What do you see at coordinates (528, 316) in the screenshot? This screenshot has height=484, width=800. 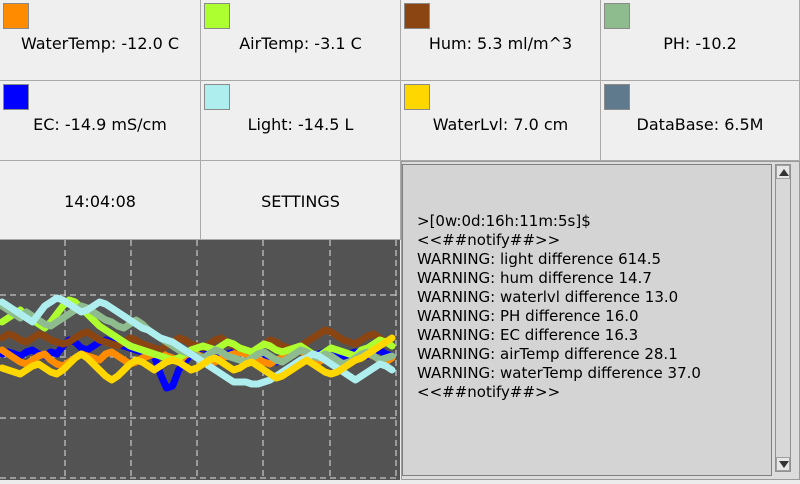 I see `console-line: WARNING: PH difference 16.0` at bounding box center [528, 316].